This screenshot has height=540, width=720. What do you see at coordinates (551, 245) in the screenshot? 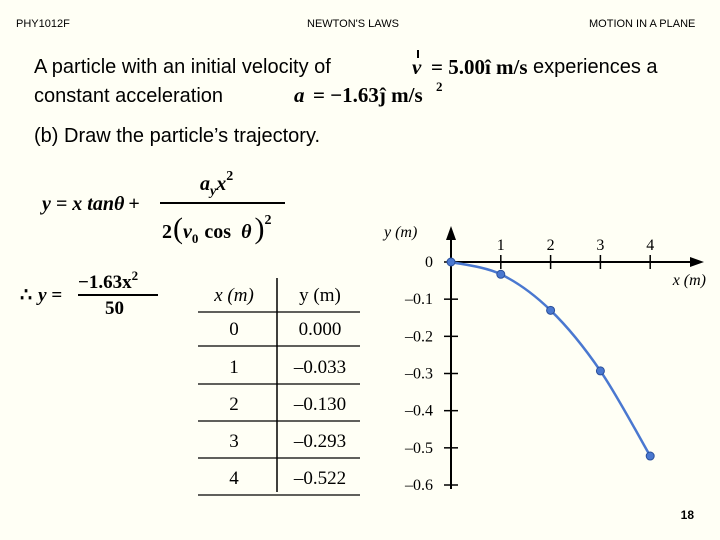
I see `x-tick-label: 2` at bounding box center [551, 245].